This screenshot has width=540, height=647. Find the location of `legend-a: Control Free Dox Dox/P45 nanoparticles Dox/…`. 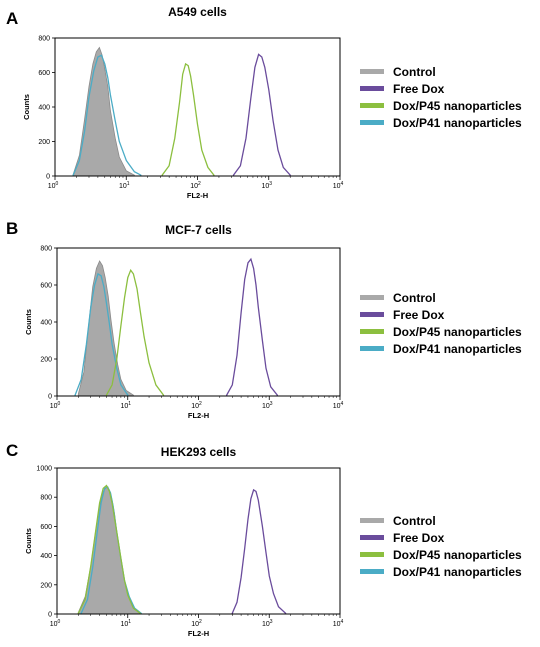

legend-a: Control Free Dox Dox/P45 nanoparticles Dox/… is located at coordinates (441, 97).